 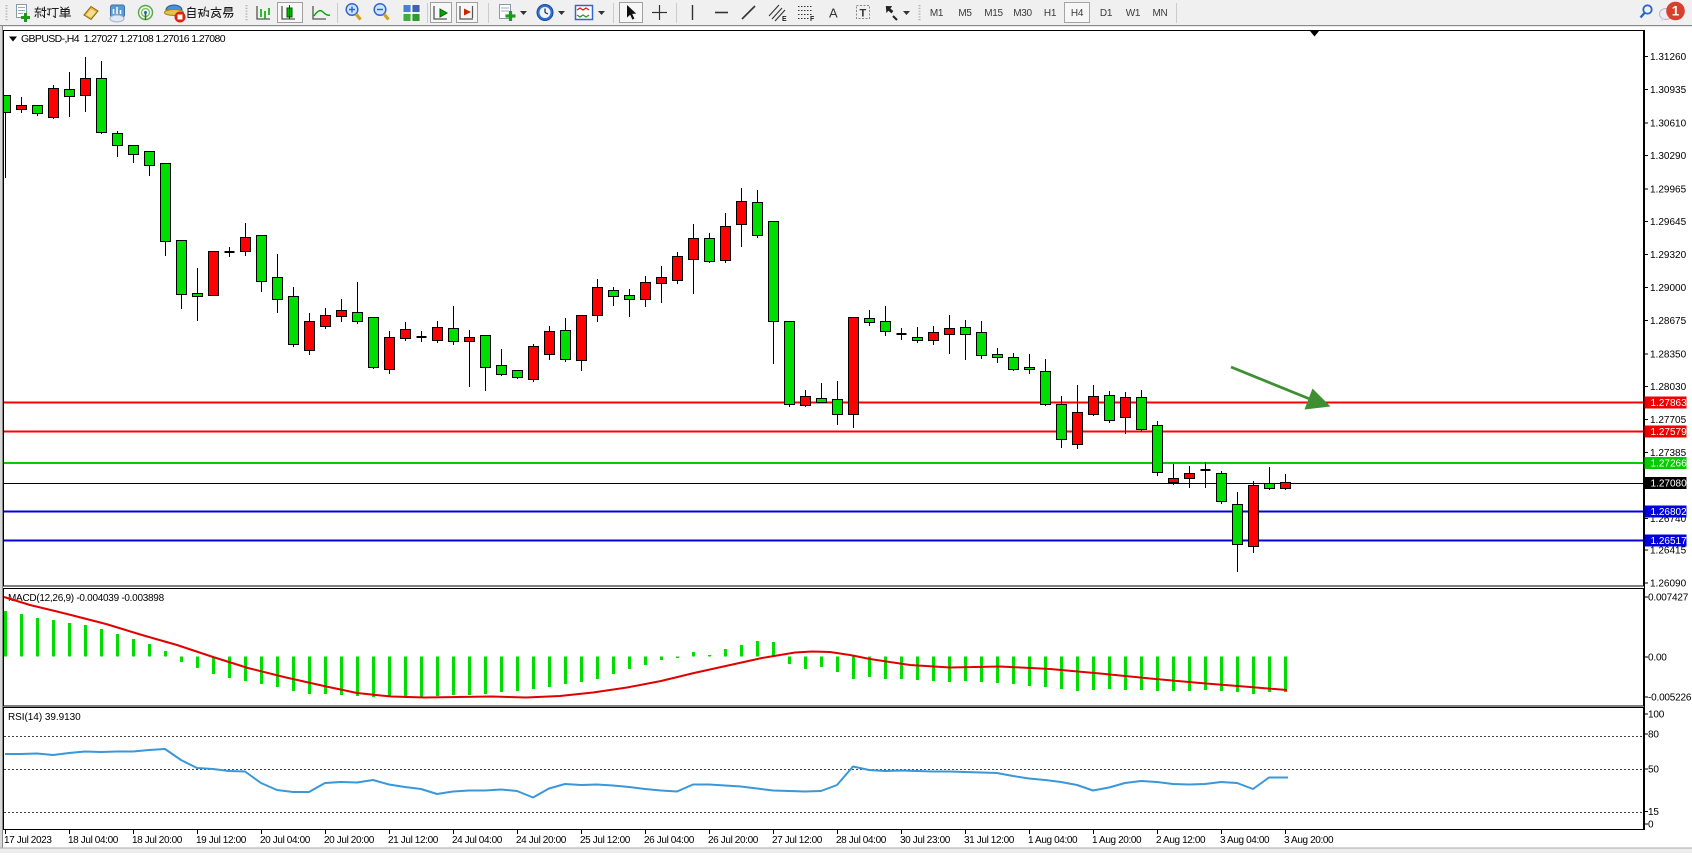 What do you see at coordinates (1309, 840) in the screenshot?
I see `svg-text: 3 Aug 20:00` at bounding box center [1309, 840].